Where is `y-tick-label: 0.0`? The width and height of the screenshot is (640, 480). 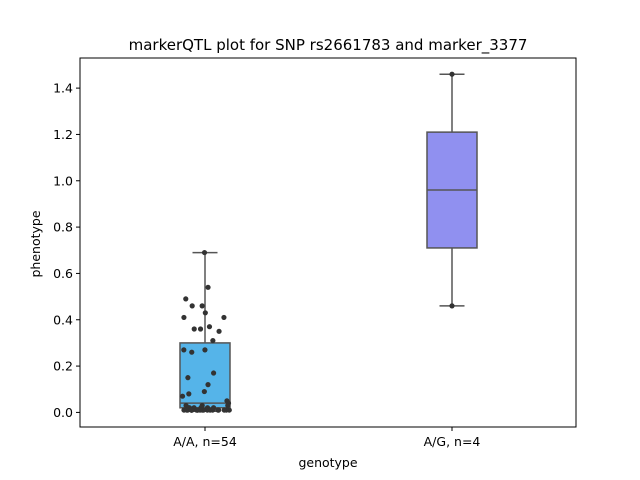
y-tick-label: 0.0 is located at coordinates (63, 412).